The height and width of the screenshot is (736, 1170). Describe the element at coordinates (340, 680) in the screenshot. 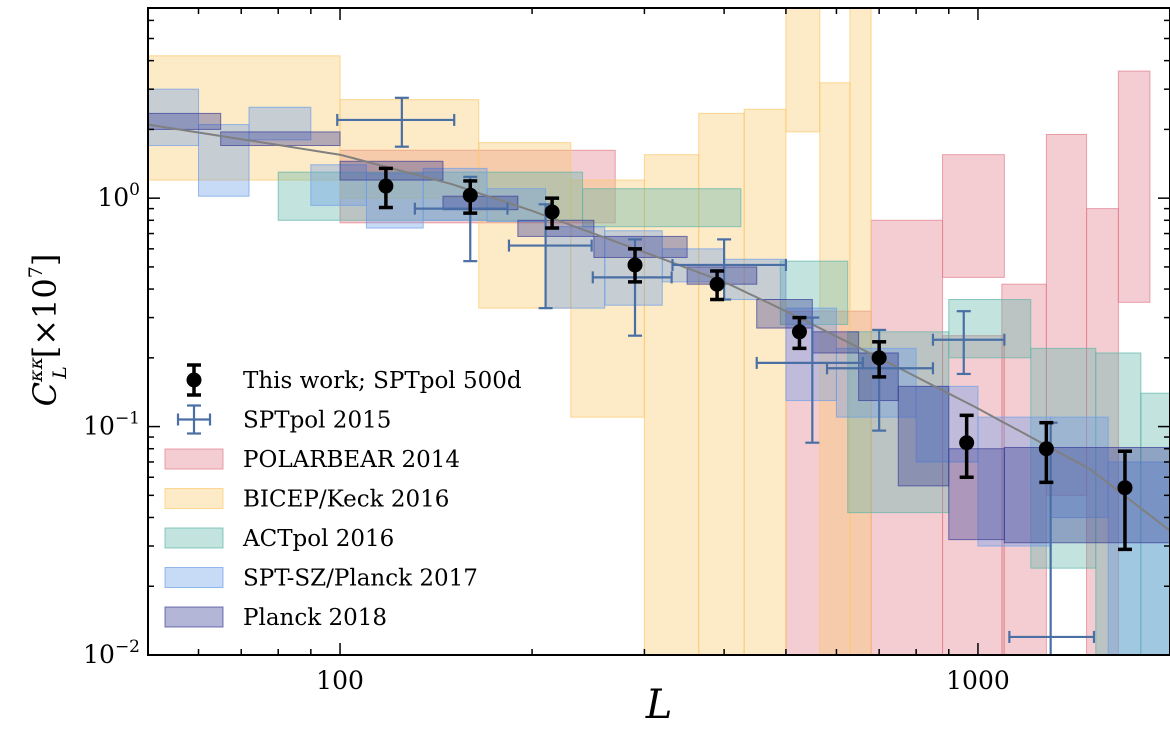

I see `x-tick-label-0: 100` at that location.